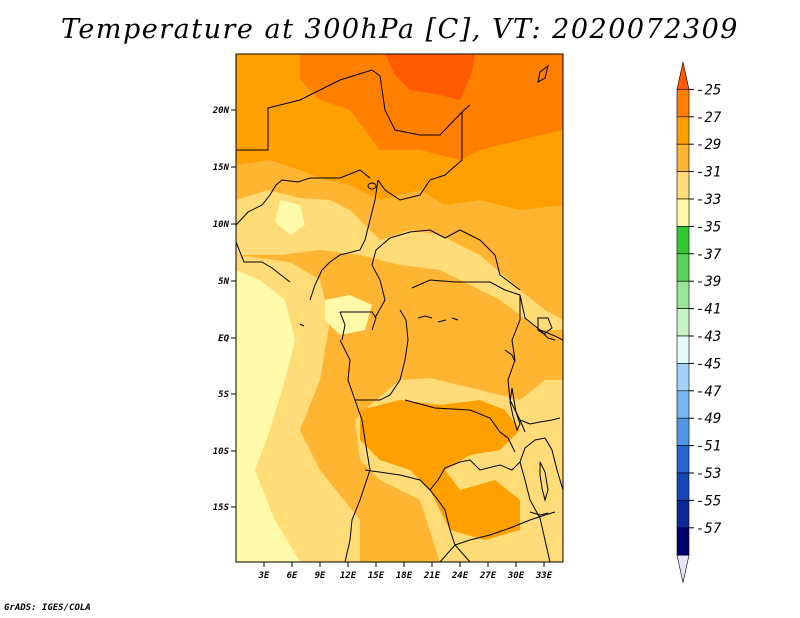  I want to click on colorbar-label: -29, so click(708, 145).